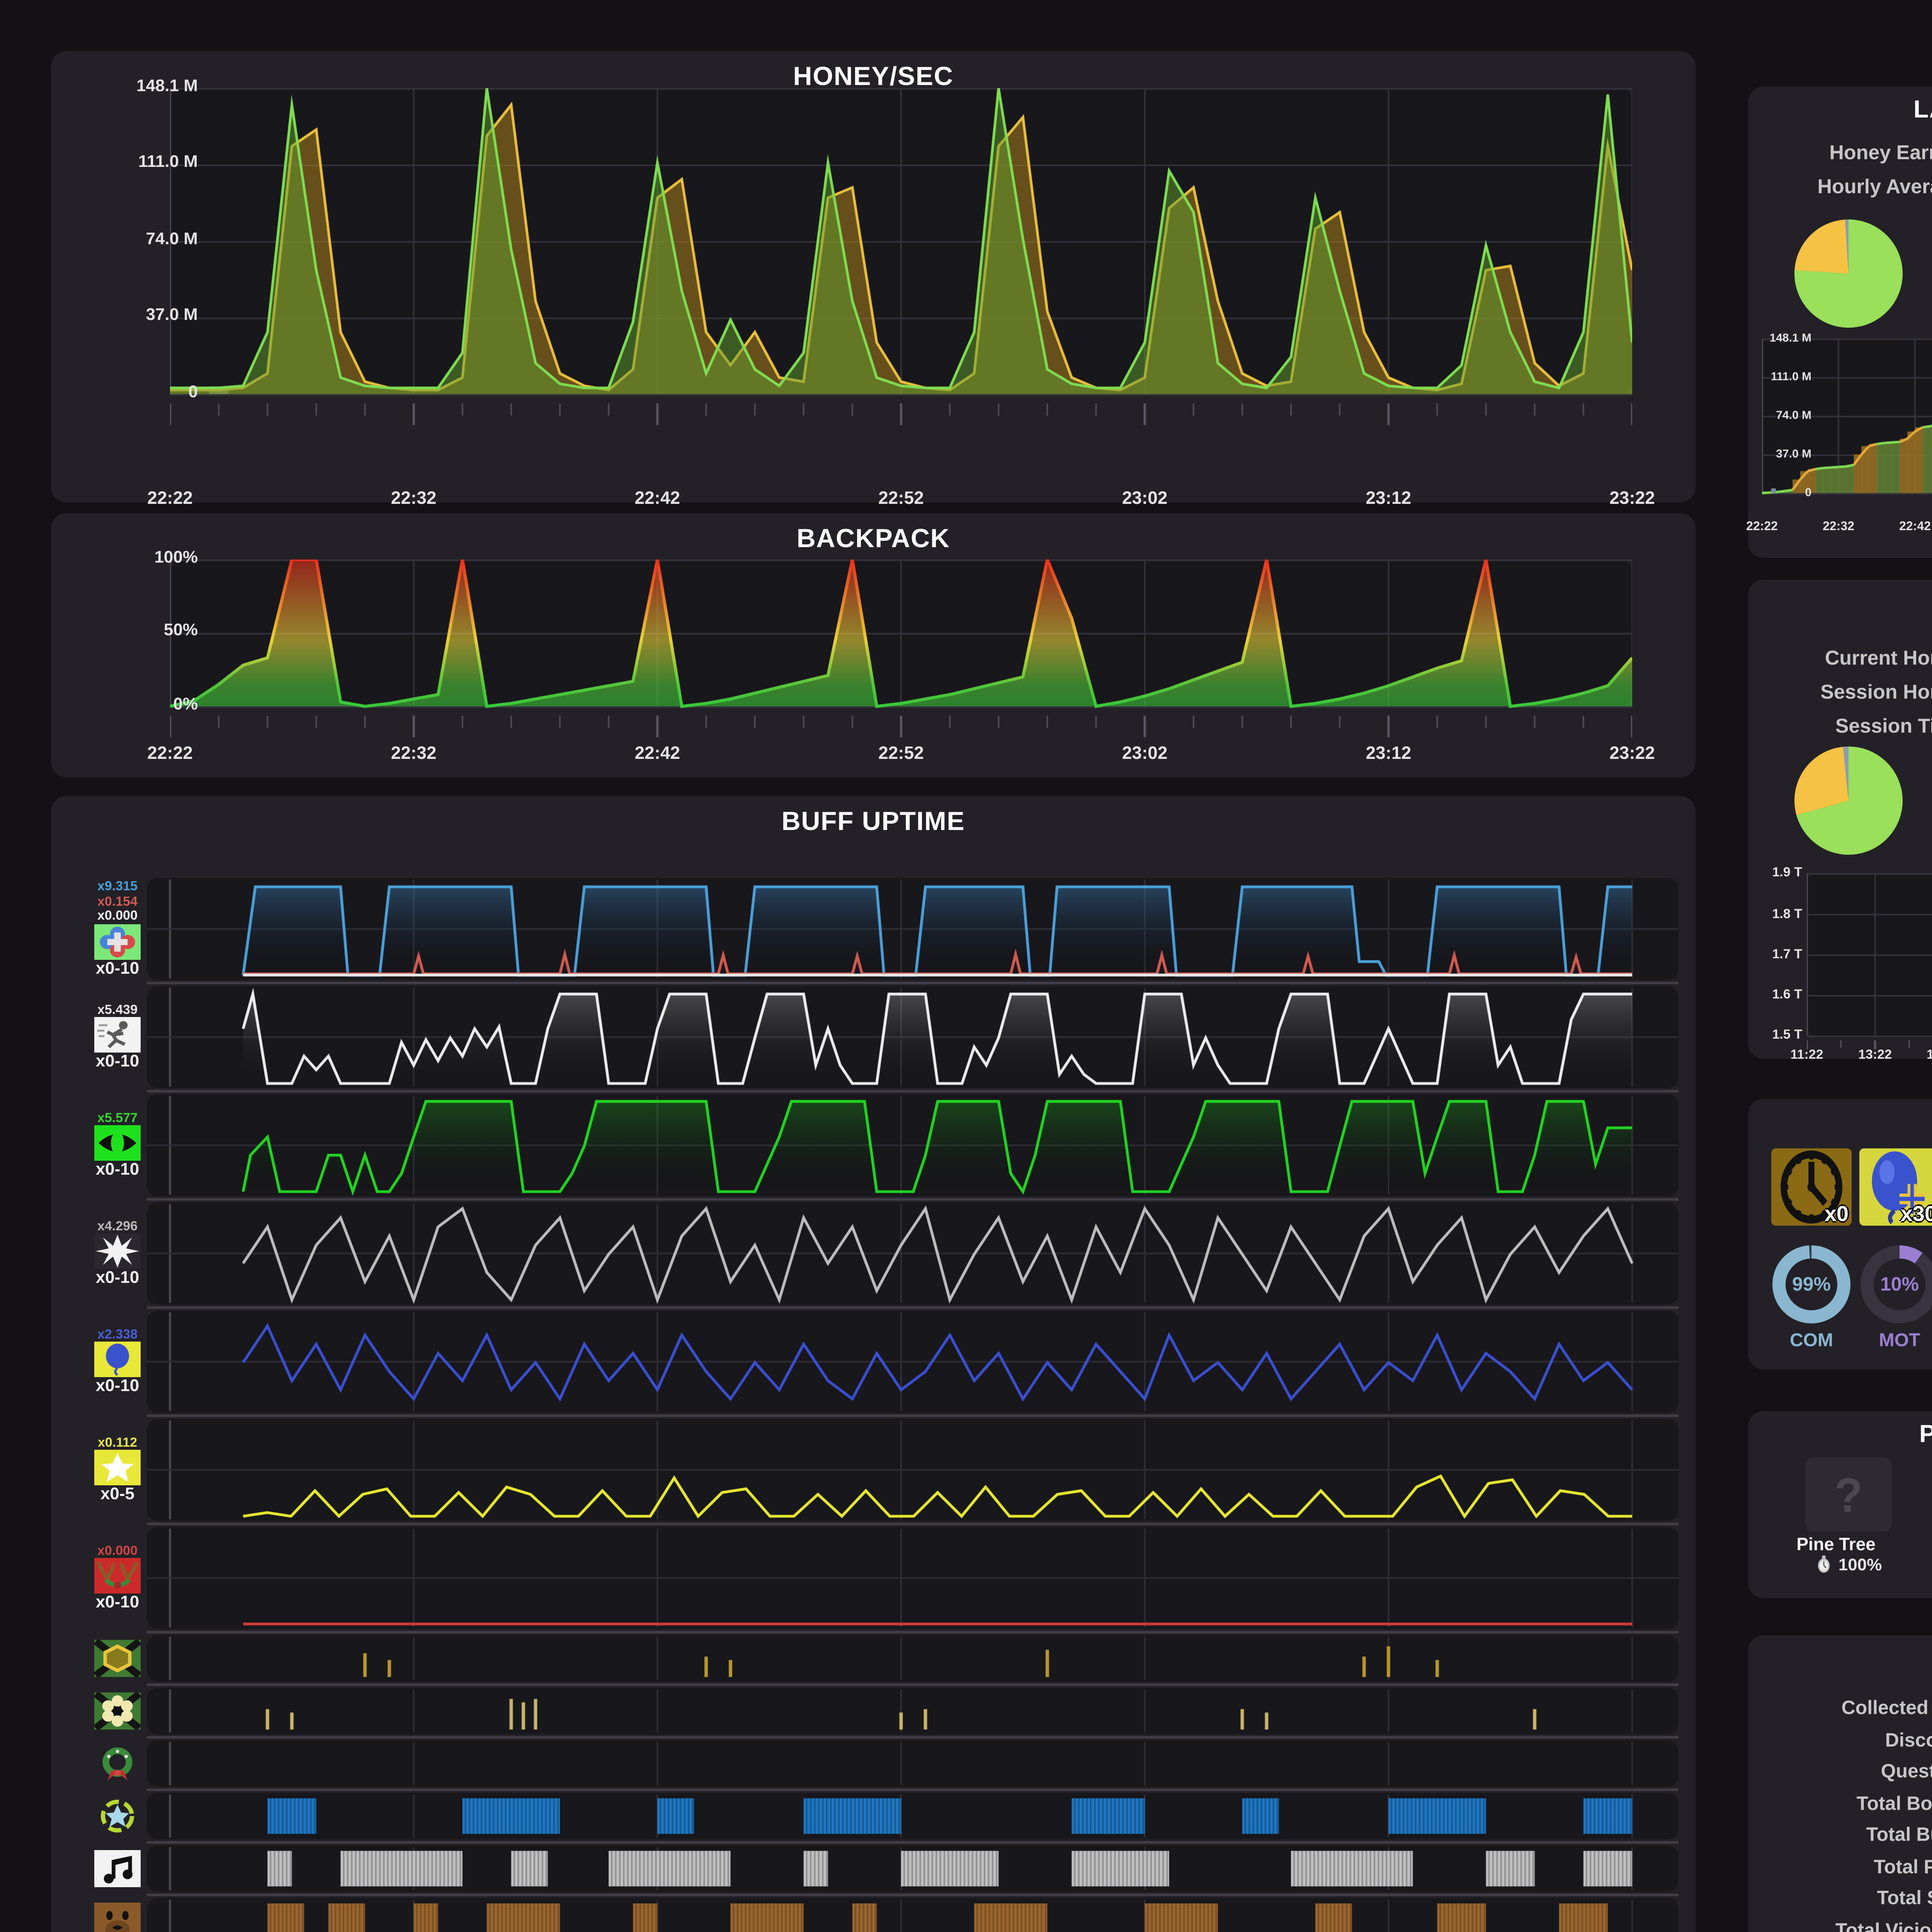  What do you see at coordinates (1849, 1545) in the screenshot?
I see `planter-name: Pine Tree` at bounding box center [1849, 1545].